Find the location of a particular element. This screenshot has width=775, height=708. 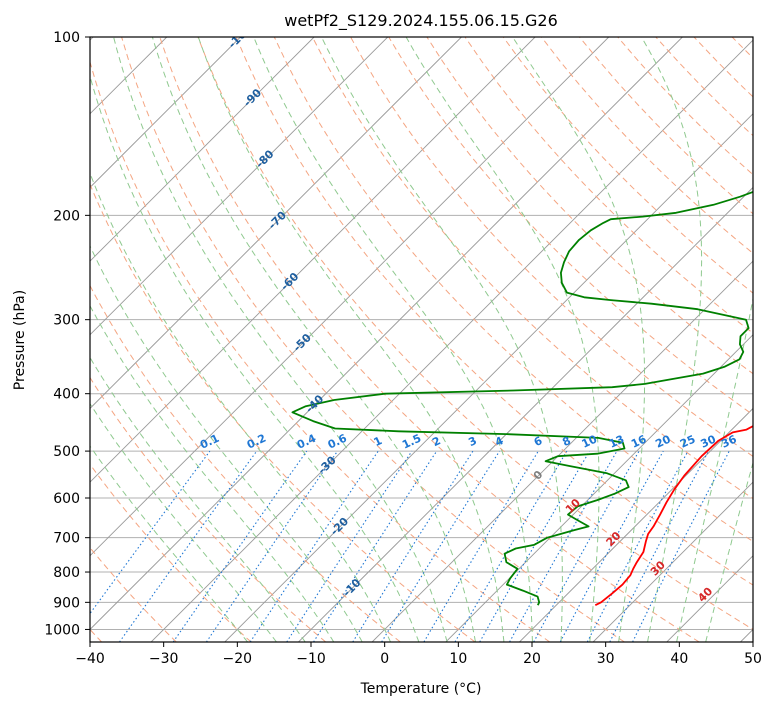

y-tick-label: 500 is located at coordinates (66, 452).